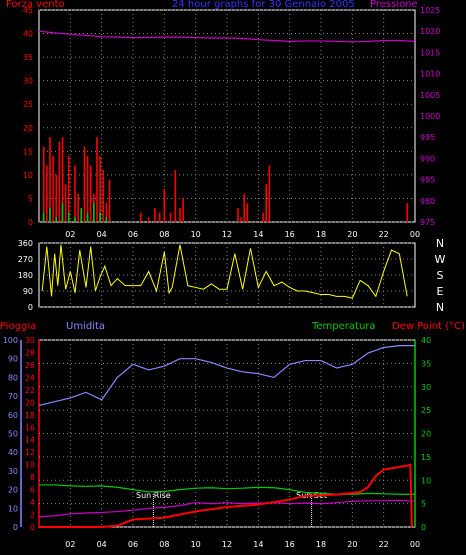 The image size is (466, 555). Describe the element at coordinates (427, 201) in the screenshot. I see `pressure-tick-label: 980` at that location.